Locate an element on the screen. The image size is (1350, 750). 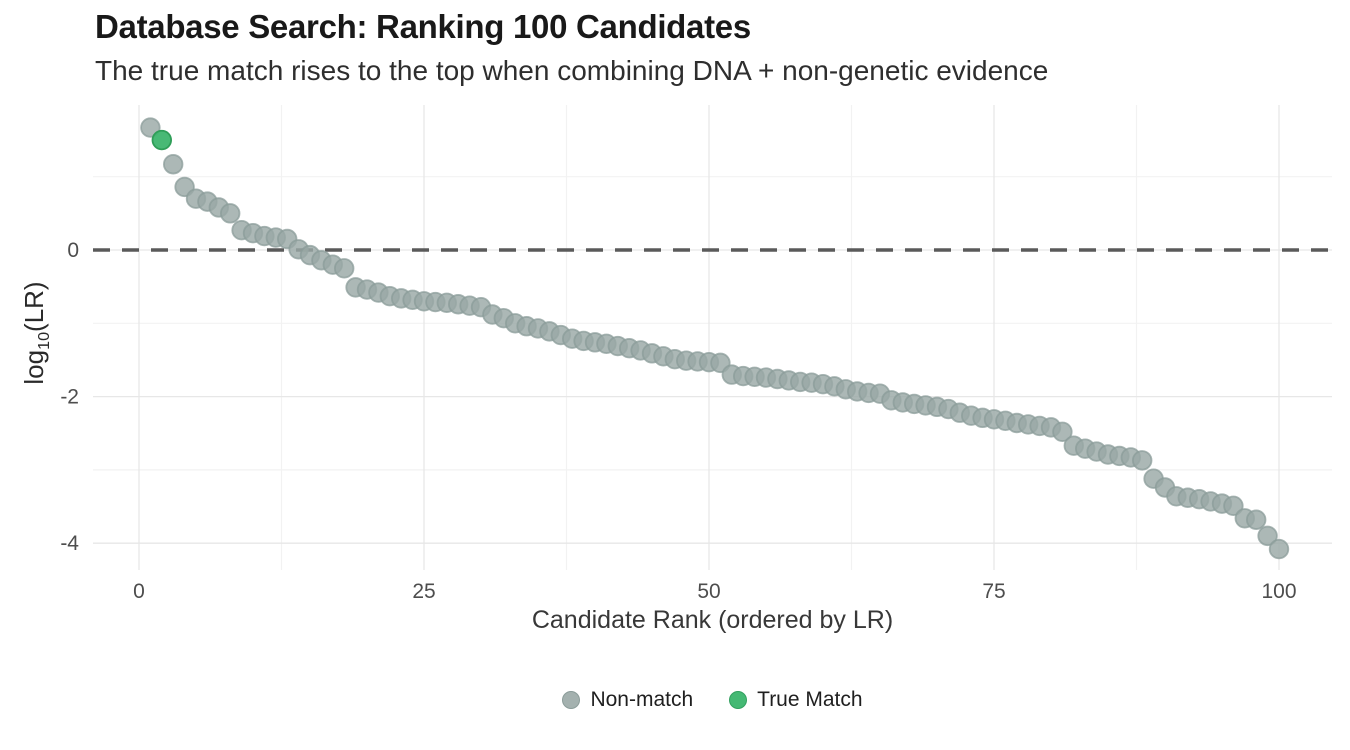
y-tick-label: -2 is located at coordinates (69, 397).